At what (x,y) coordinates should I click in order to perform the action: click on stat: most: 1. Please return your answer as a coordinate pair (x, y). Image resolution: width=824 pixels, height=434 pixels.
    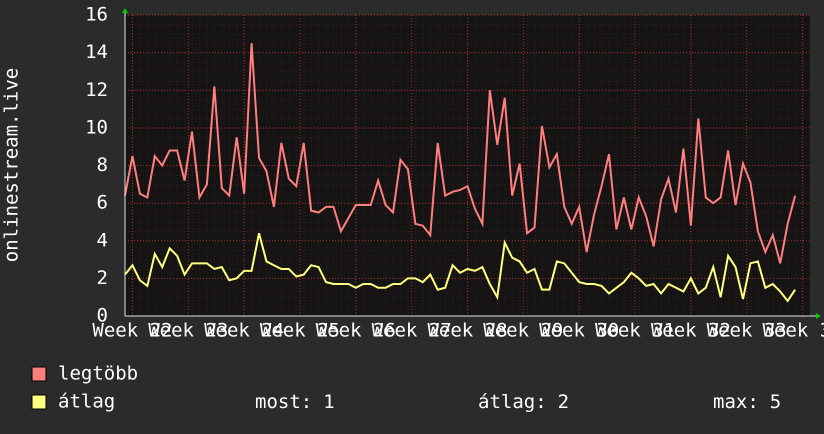
    Looking at the image, I should click on (295, 402).